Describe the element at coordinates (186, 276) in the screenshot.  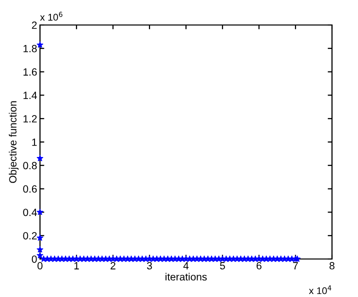
I see `x-axis-title: iterations` at that location.